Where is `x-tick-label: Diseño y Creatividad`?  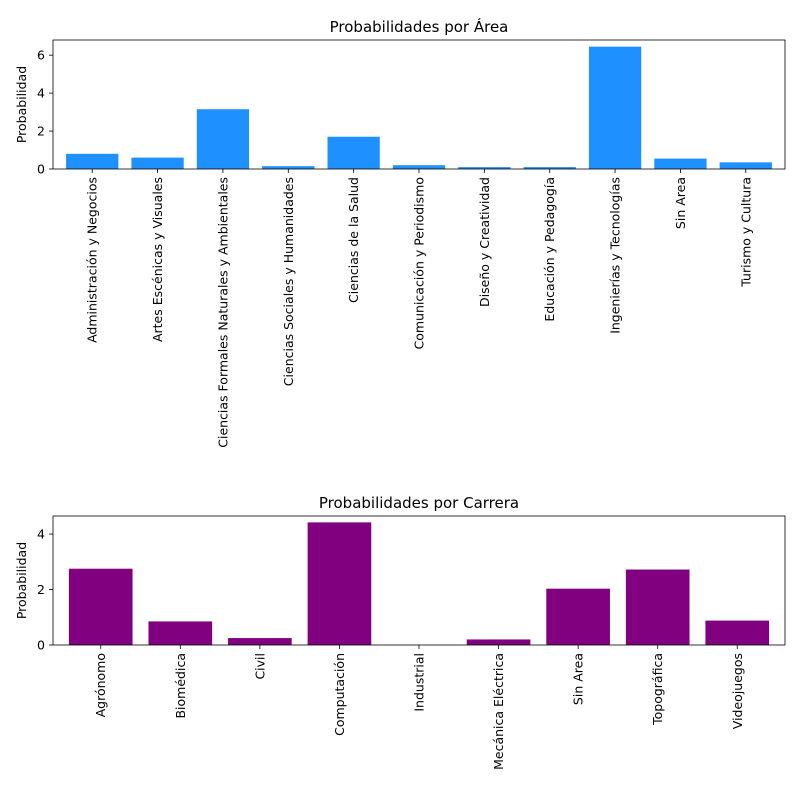 x-tick-label: Diseño y Creatividad is located at coordinates (484, 242).